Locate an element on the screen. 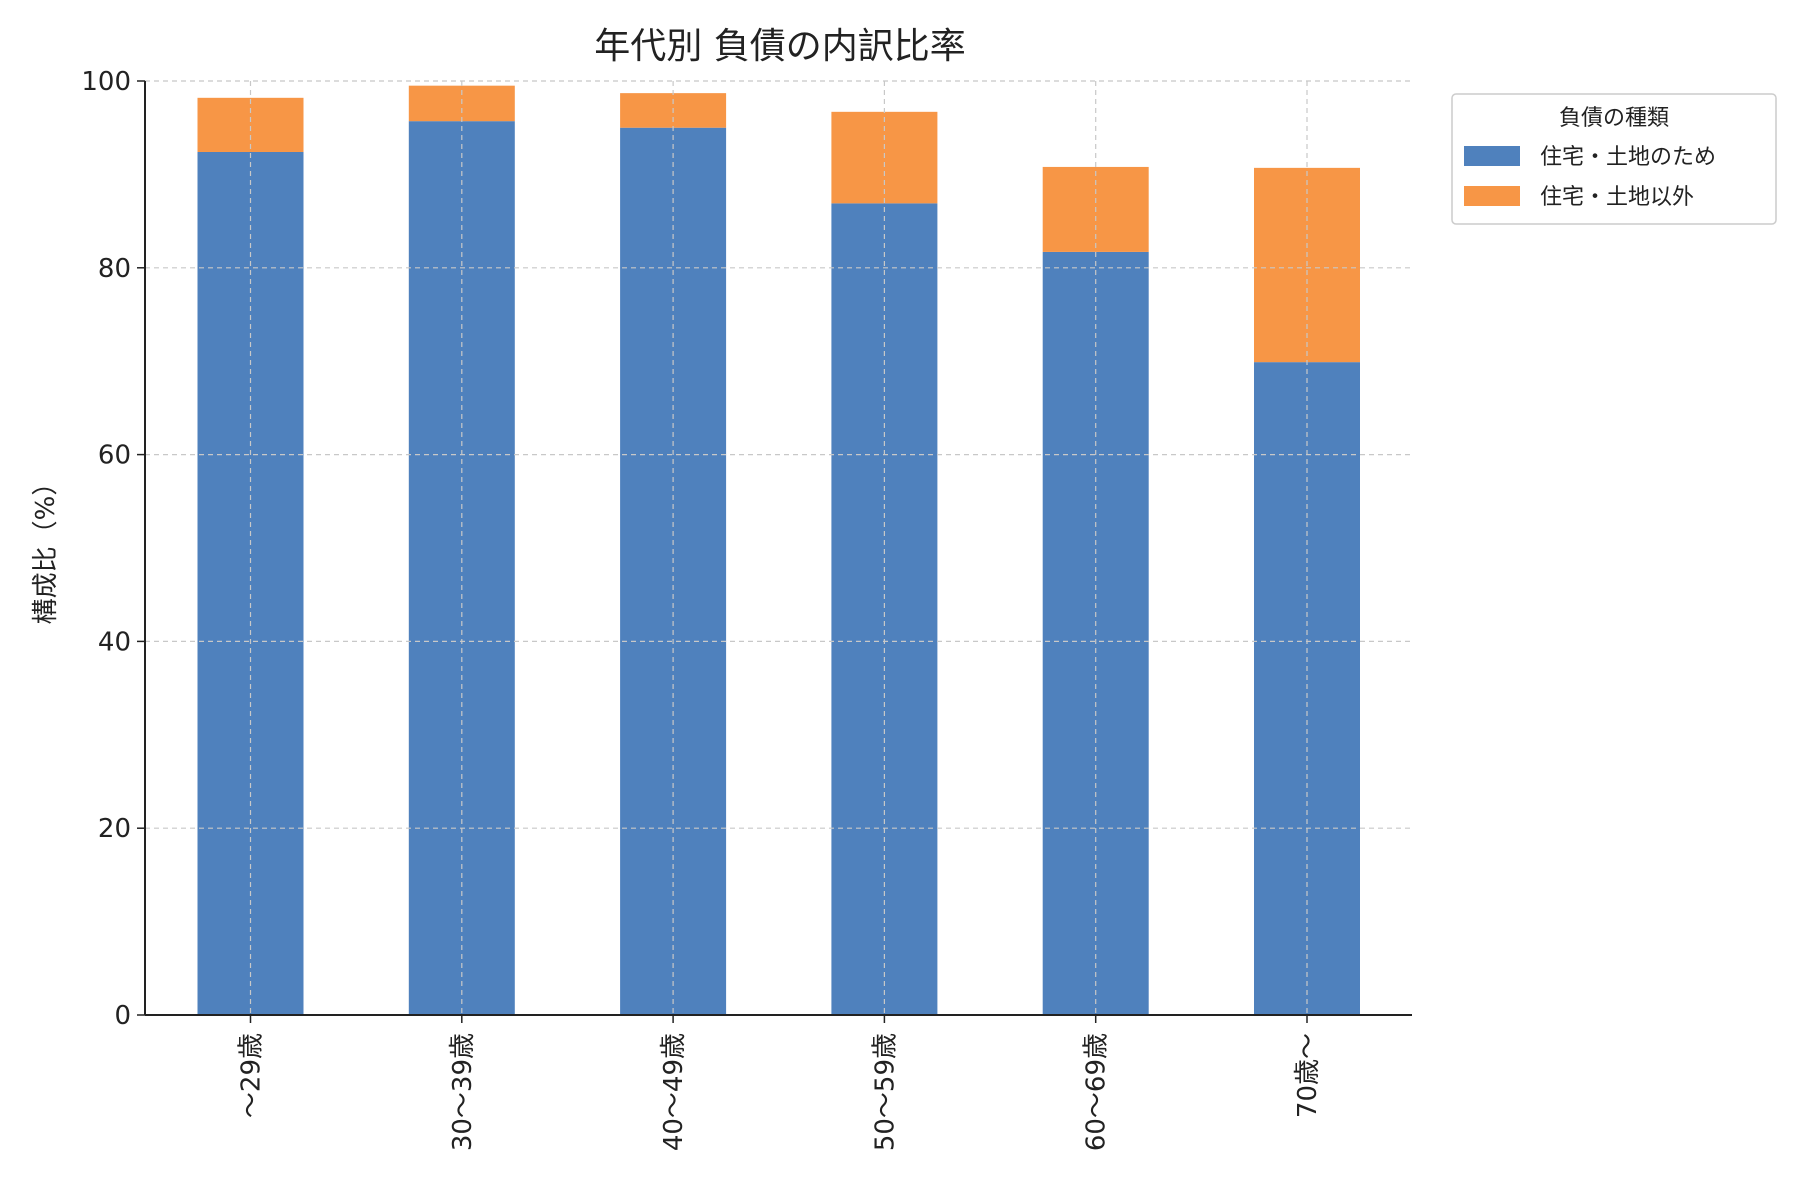  y-axis-ticks: 0 20 40 60 80 100 is located at coordinates (113, 549).